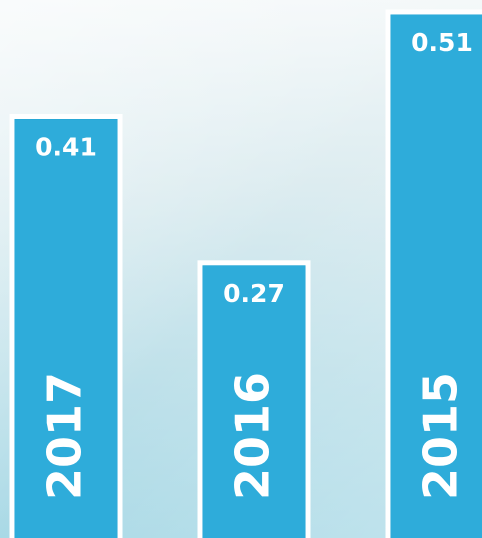 Image resolution: width=482 pixels, height=538 pixels. I want to click on category-label: 2017, so click(65, 436).